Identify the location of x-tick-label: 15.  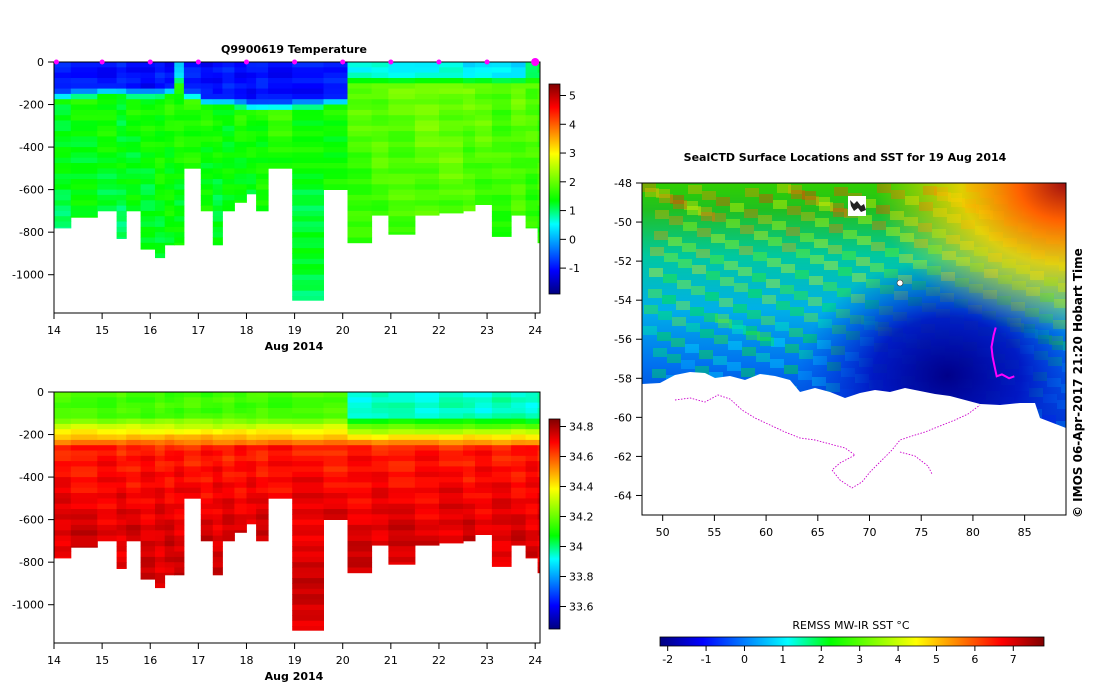
(102, 660).